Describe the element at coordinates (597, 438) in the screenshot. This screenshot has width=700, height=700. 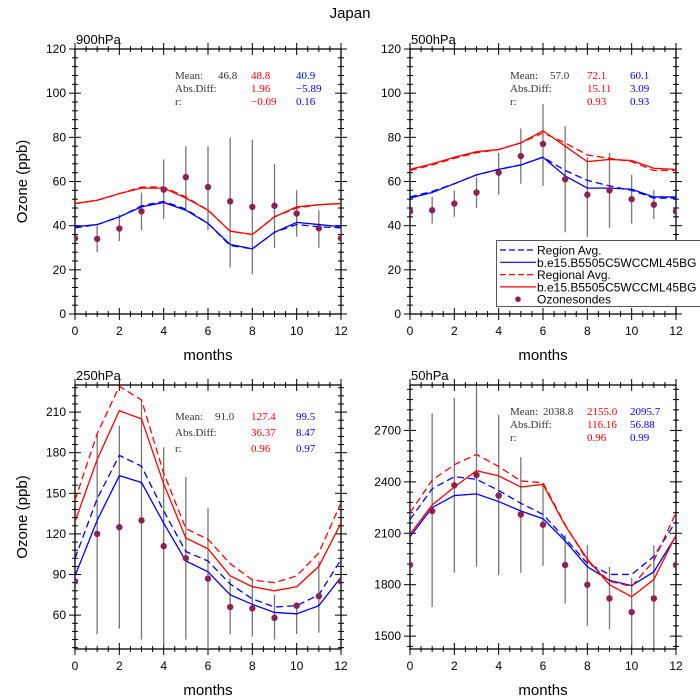
I see `stat-red-value: 0.96` at that location.